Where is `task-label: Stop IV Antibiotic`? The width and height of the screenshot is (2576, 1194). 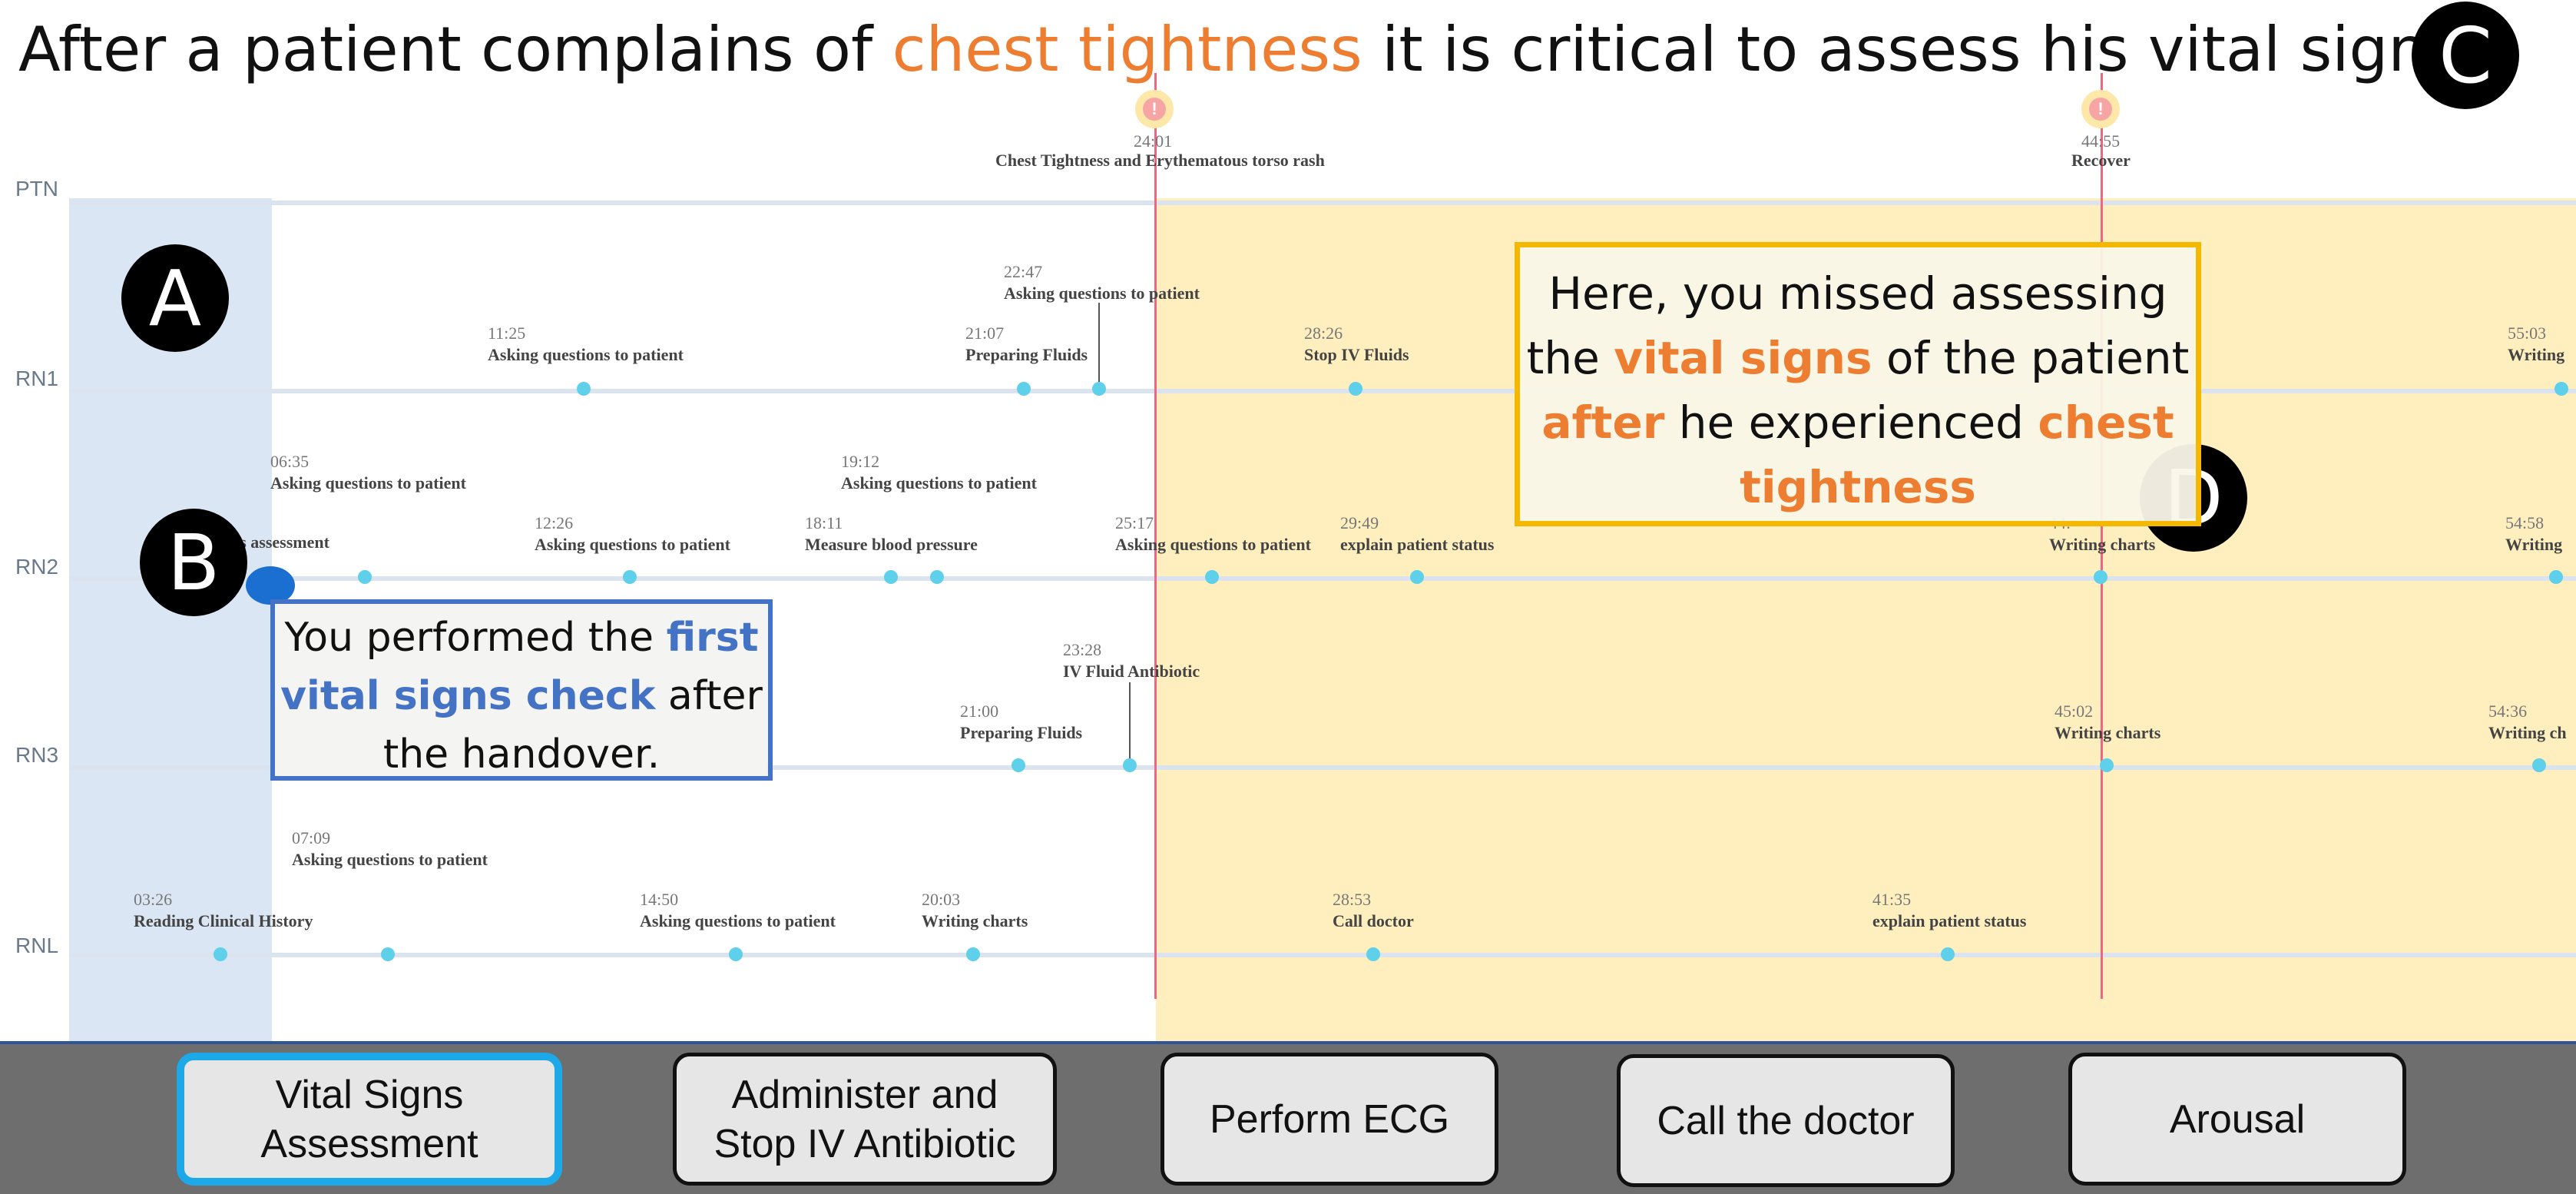
task-label: Stop IV Antibiotic is located at coordinates (865, 1143).